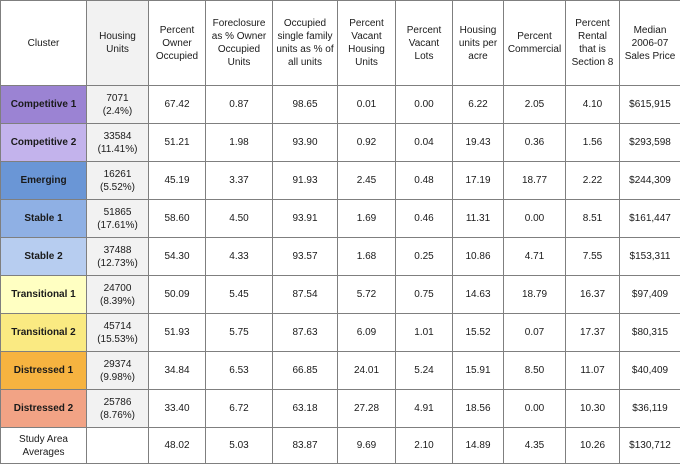  I want to click on value-cell-percent-vacant-housing-units: 24.01, so click(366, 370).